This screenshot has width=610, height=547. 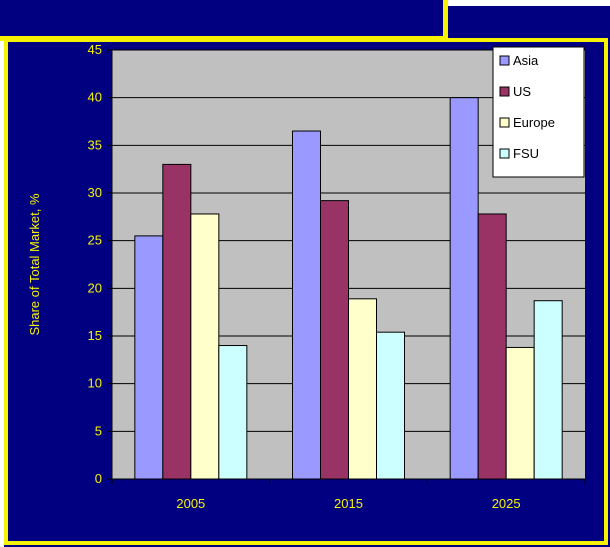 What do you see at coordinates (233, 412) in the screenshot?
I see `bar-fsu-2005` at bounding box center [233, 412].